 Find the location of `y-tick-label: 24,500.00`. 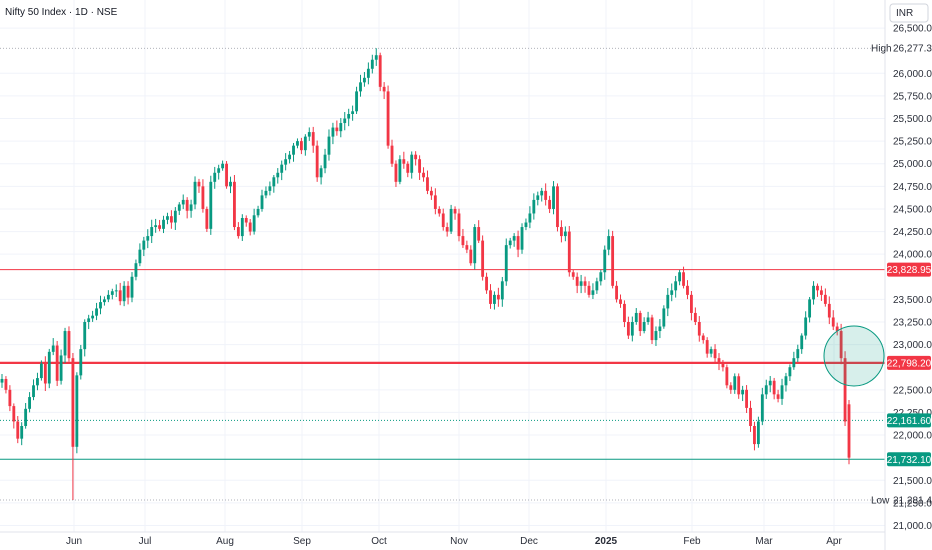

y-tick-label: 24,500.00 is located at coordinates (912, 209).